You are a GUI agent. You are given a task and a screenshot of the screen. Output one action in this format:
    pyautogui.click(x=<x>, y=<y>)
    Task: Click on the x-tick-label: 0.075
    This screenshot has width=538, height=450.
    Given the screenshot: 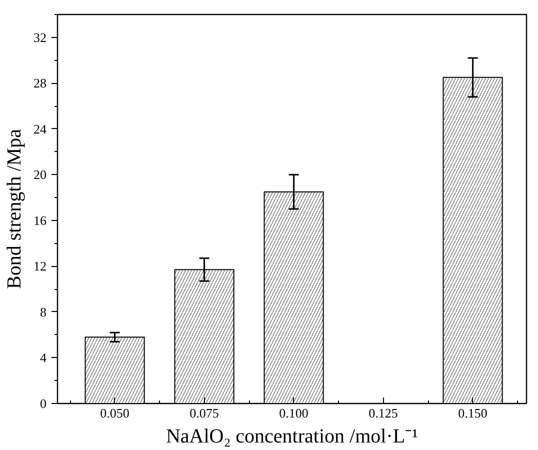 What is the action you would take?
    pyautogui.click(x=204, y=413)
    